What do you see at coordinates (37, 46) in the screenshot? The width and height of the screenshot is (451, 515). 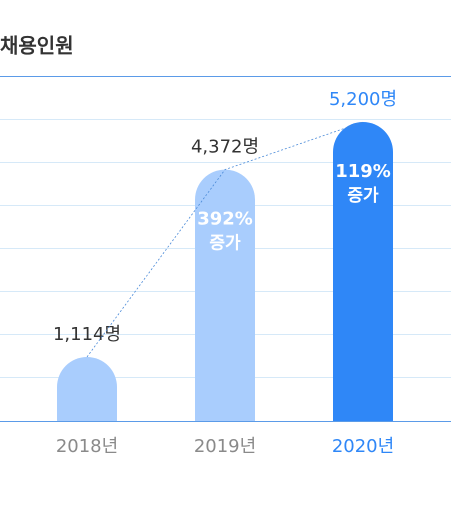 I see `chart-title: 채용인원` at bounding box center [37, 46].